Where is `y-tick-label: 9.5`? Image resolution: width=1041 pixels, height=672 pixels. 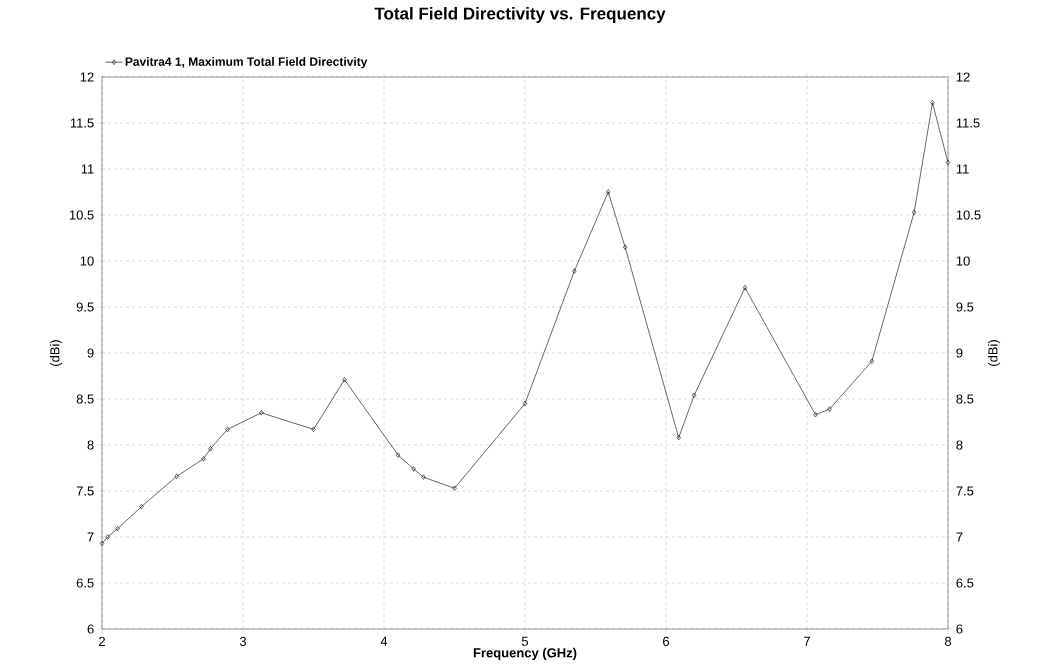 y-tick-label: 9.5 is located at coordinates (85, 307).